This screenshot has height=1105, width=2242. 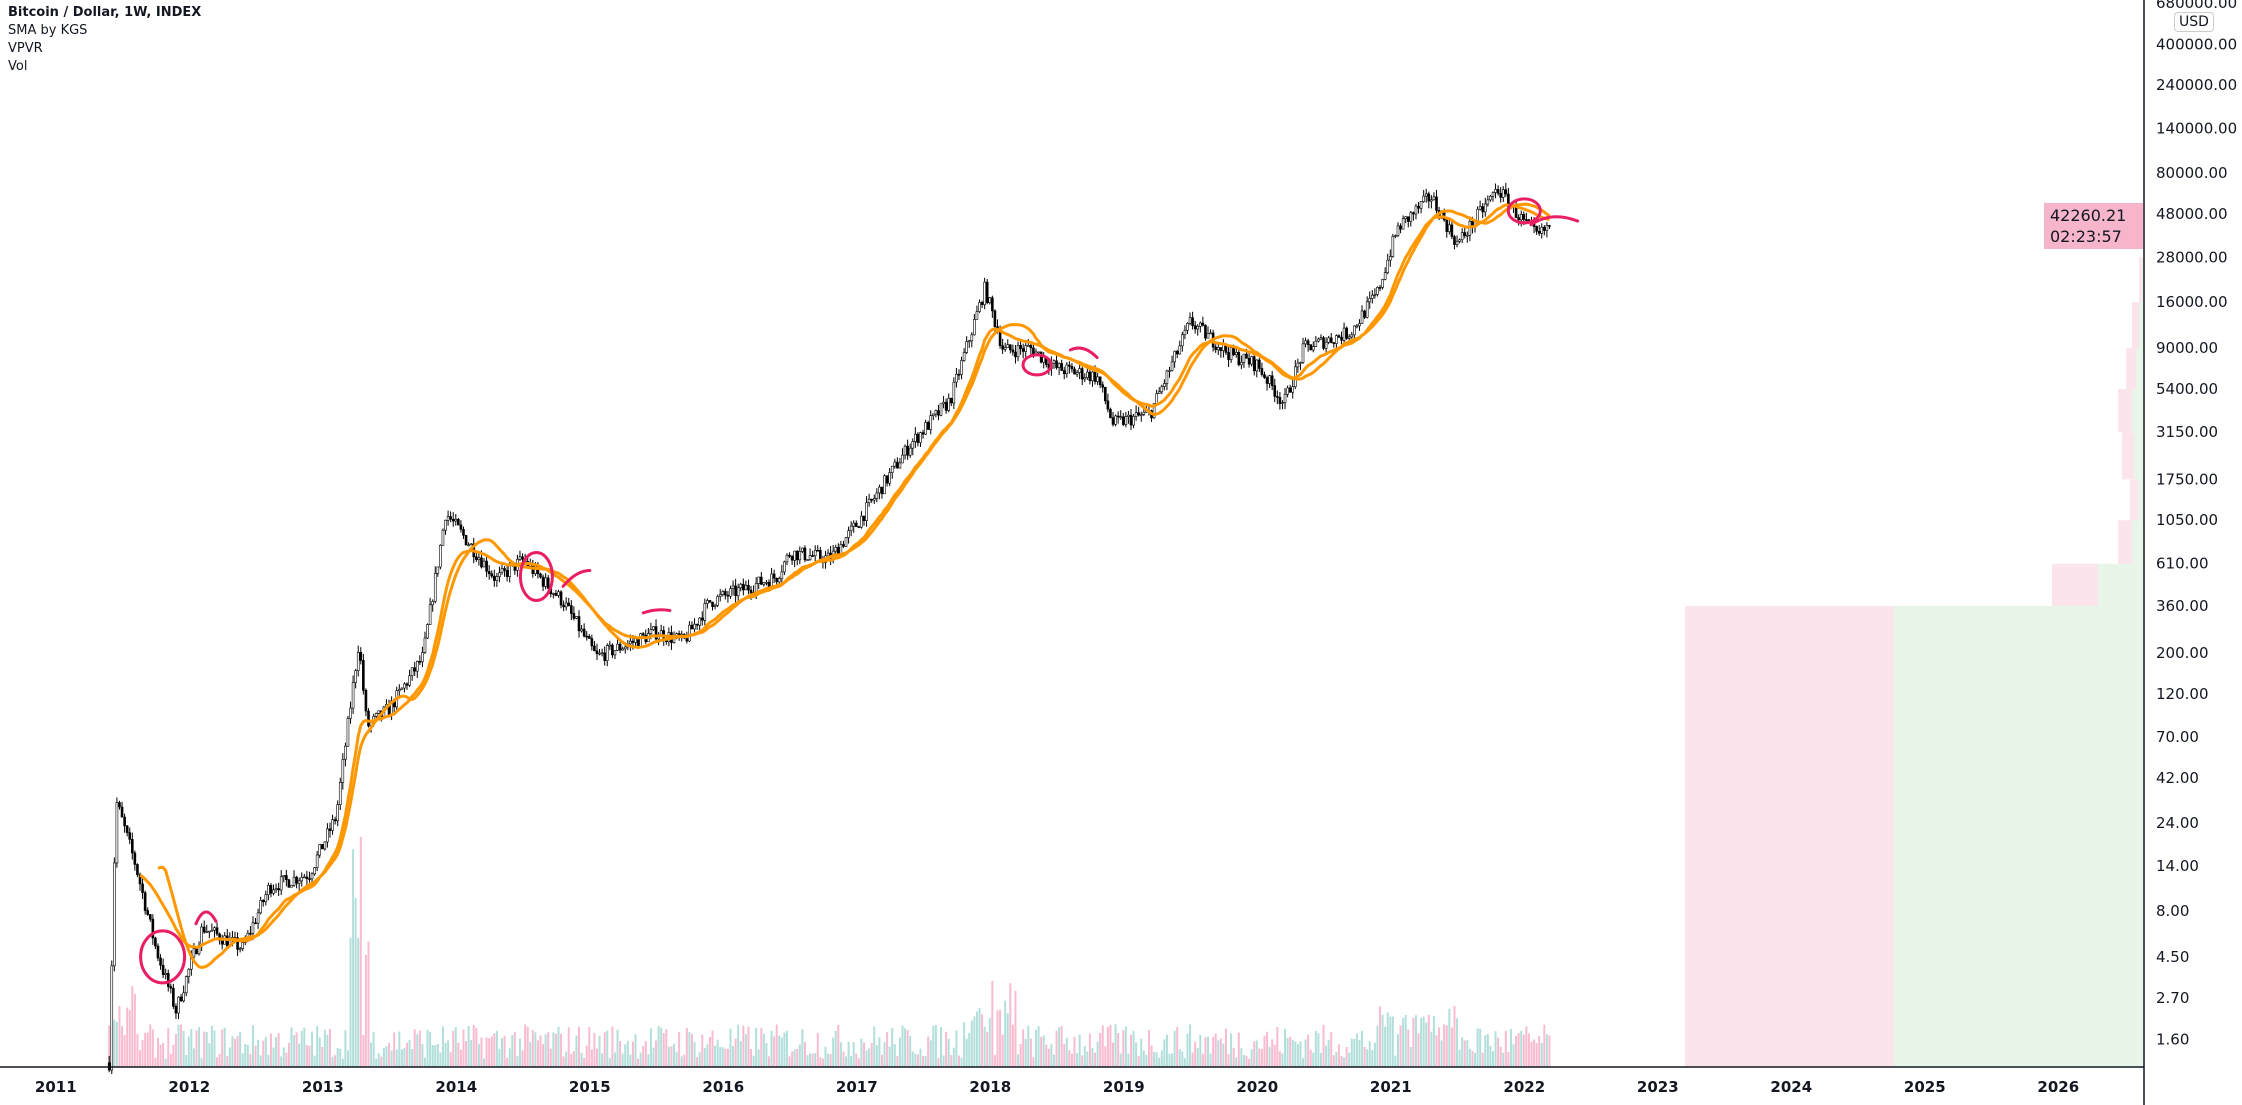 What do you see at coordinates (18, 66) in the screenshot?
I see `indicator-vol: Vol` at bounding box center [18, 66].